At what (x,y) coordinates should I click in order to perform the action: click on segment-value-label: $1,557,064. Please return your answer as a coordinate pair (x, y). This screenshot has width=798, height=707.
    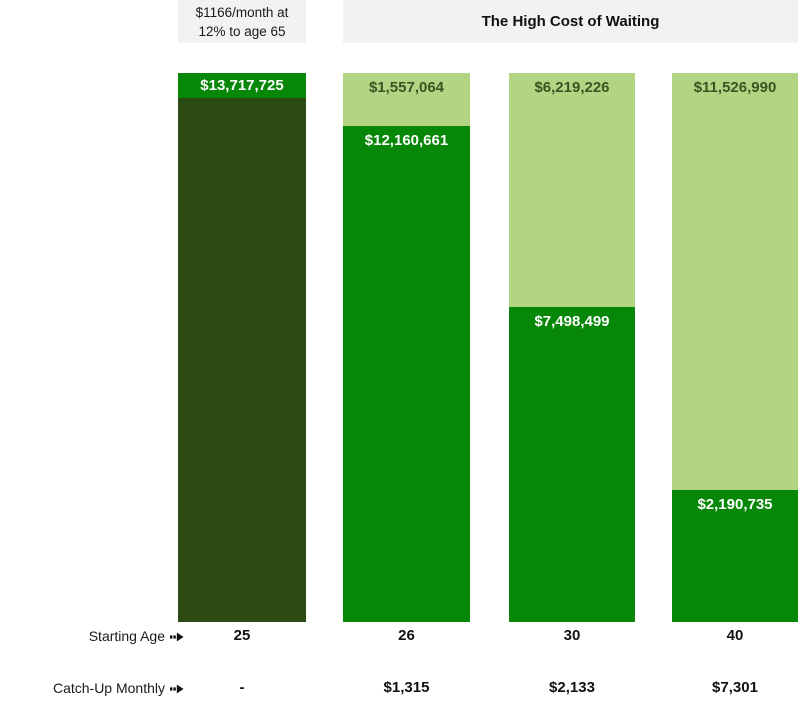
    Looking at the image, I should click on (406, 87).